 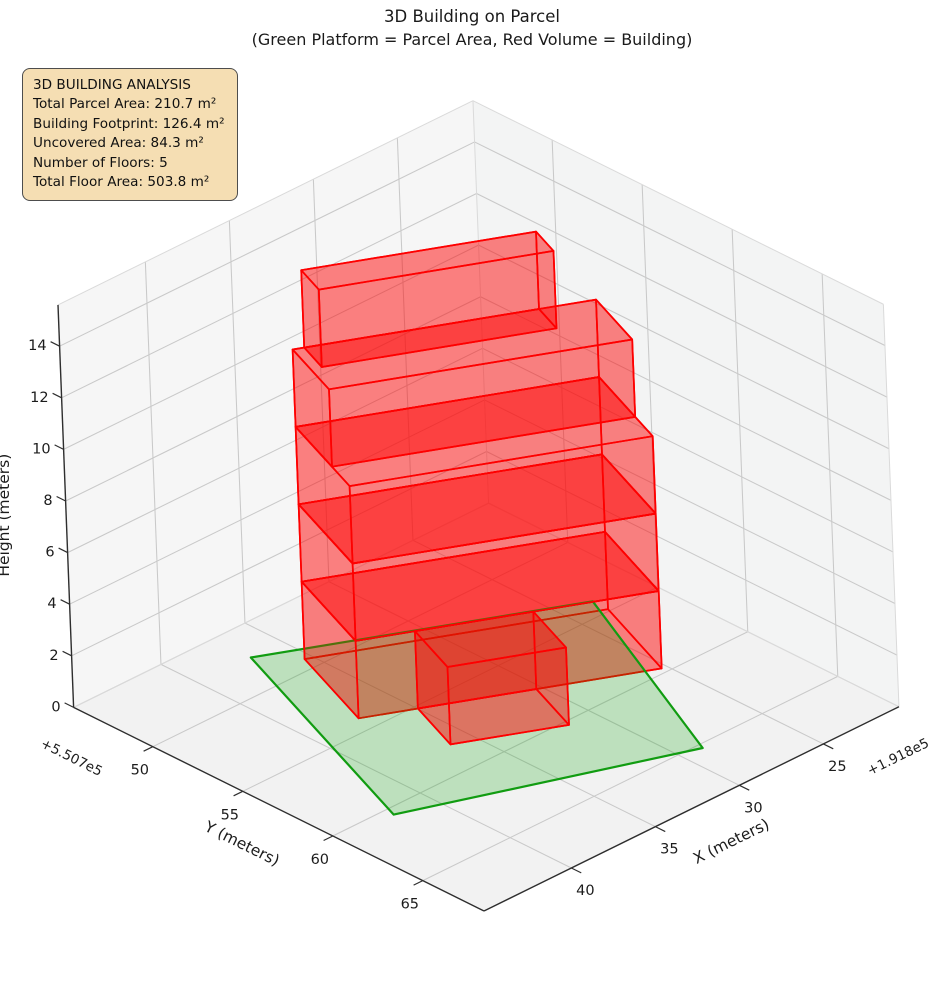 What do you see at coordinates (51, 604) in the screenshot?
I see `z-tick-label: 4` at bounding box center [51, 604].